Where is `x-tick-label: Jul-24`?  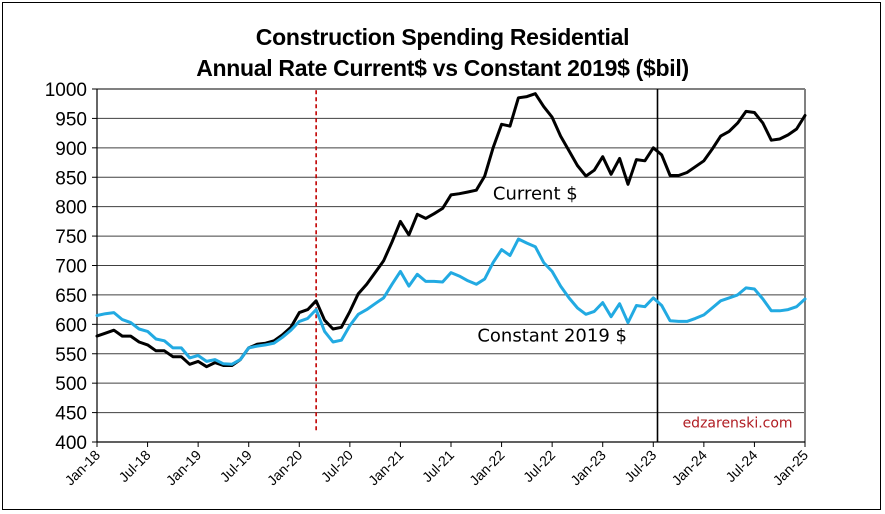 x-tick-label: Jul-24 is located at coordinates (741, 466).